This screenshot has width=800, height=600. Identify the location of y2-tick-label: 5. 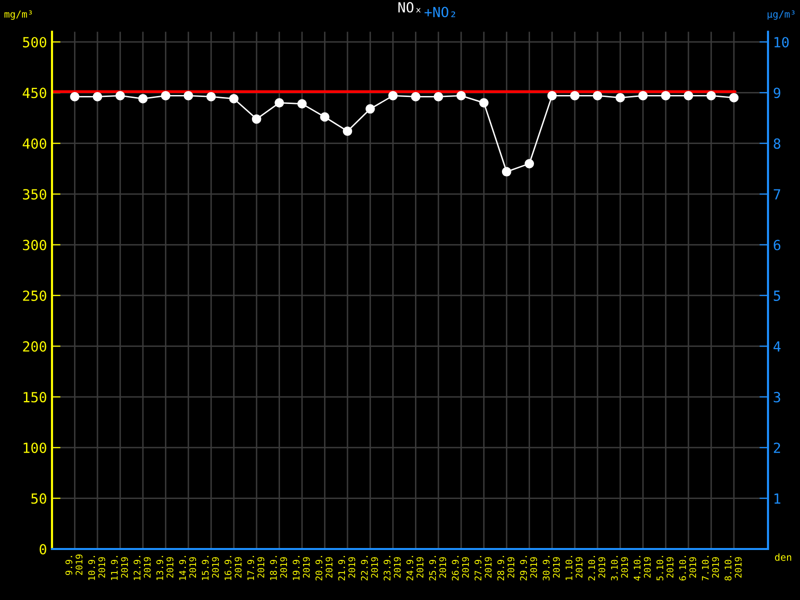
(777, 295).